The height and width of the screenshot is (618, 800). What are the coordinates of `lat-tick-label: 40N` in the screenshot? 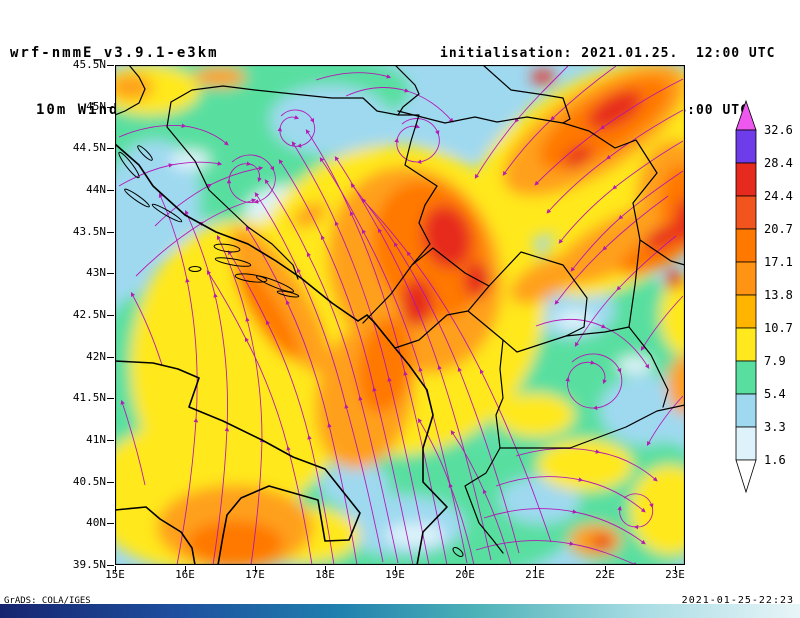 It's located at (96, 522).